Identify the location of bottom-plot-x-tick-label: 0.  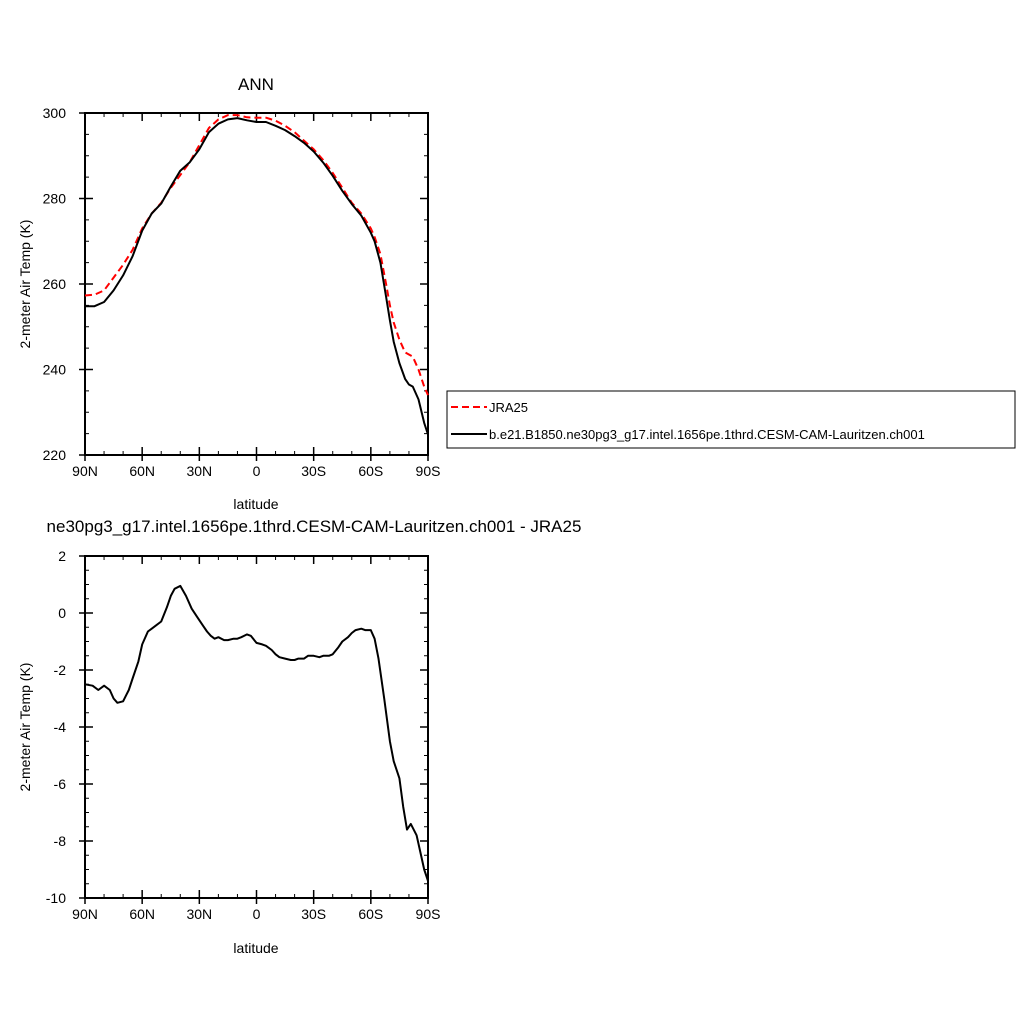
(257, 914).